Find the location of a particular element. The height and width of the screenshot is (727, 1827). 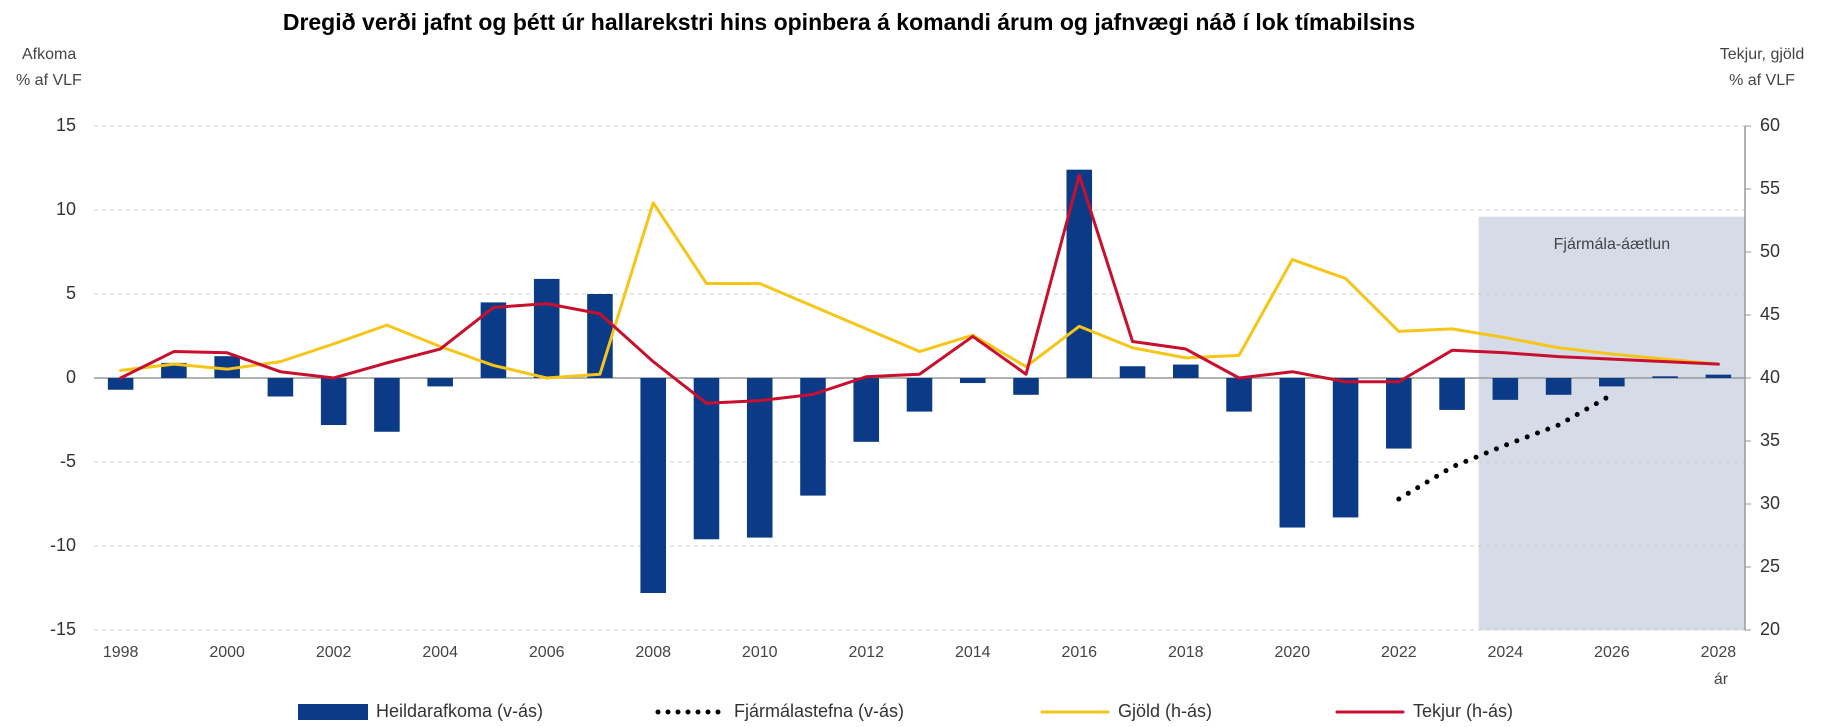

line is located at coordinates (1505, 447).